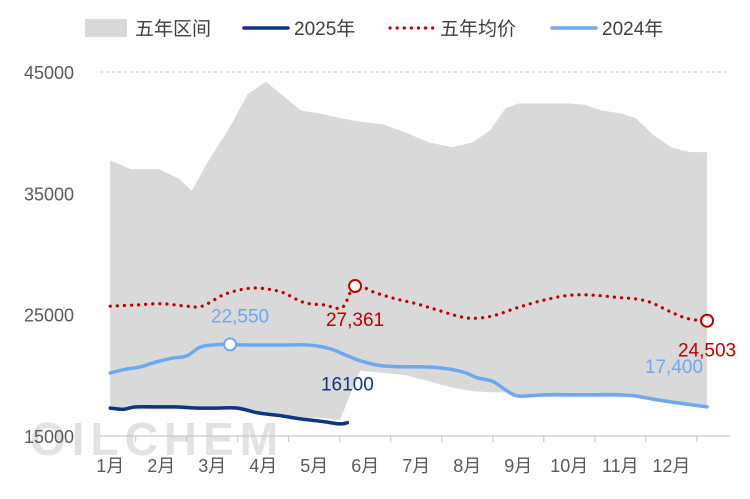 This screenshot has width=750, height=499. I want to click on labels-layer: 16100 27,361 24,503 22,550 17,400, so click(473, 350).